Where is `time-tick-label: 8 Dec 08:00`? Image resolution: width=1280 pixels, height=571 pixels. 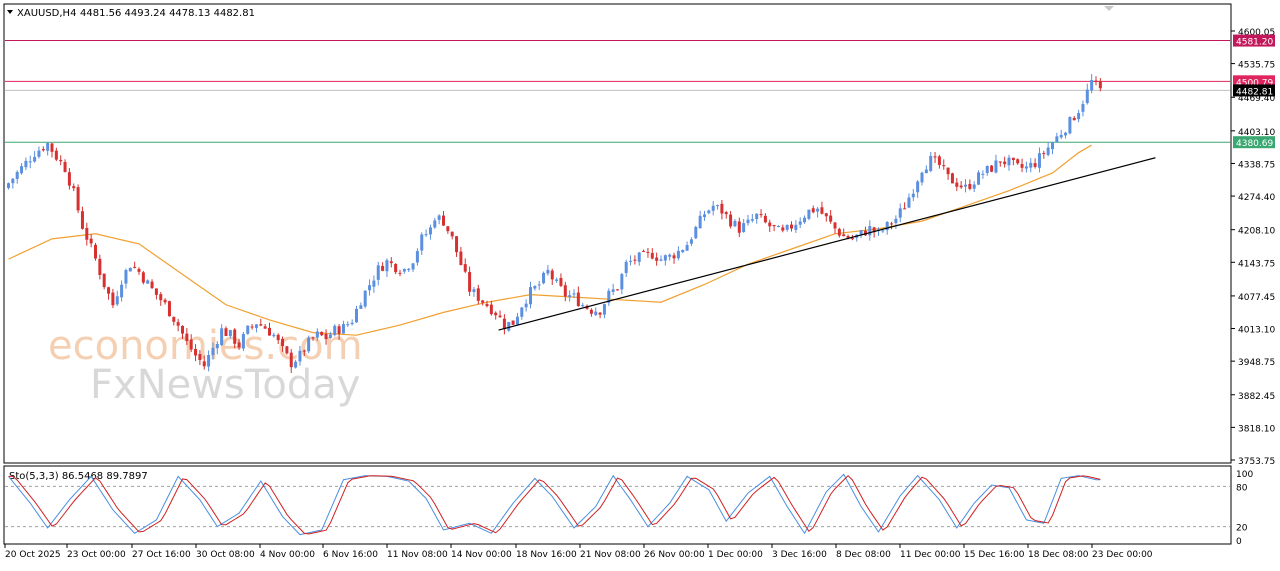
time-tick-label: 8 Dec 08:00 is located at coordinates (863, 555).